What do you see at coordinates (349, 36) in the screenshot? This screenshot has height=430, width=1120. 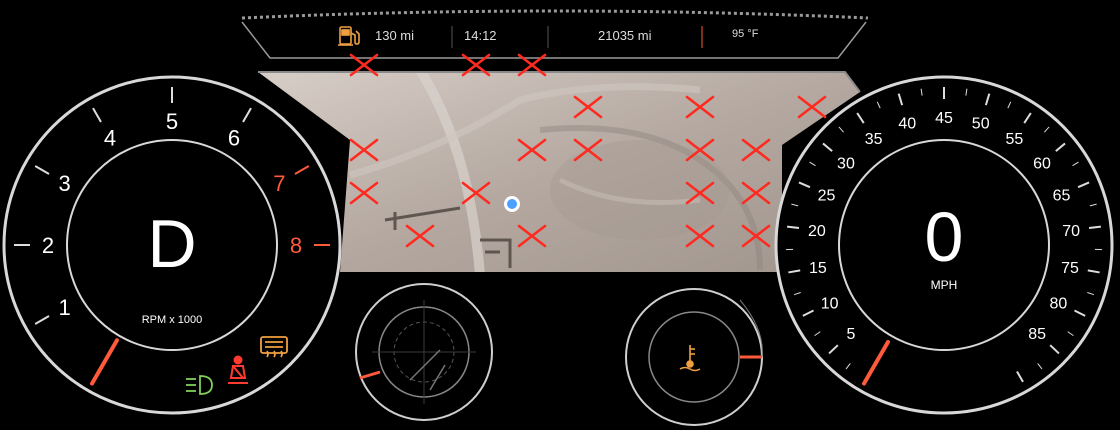 I see `fuel-pump-icon` at bounding box center [349, 36].